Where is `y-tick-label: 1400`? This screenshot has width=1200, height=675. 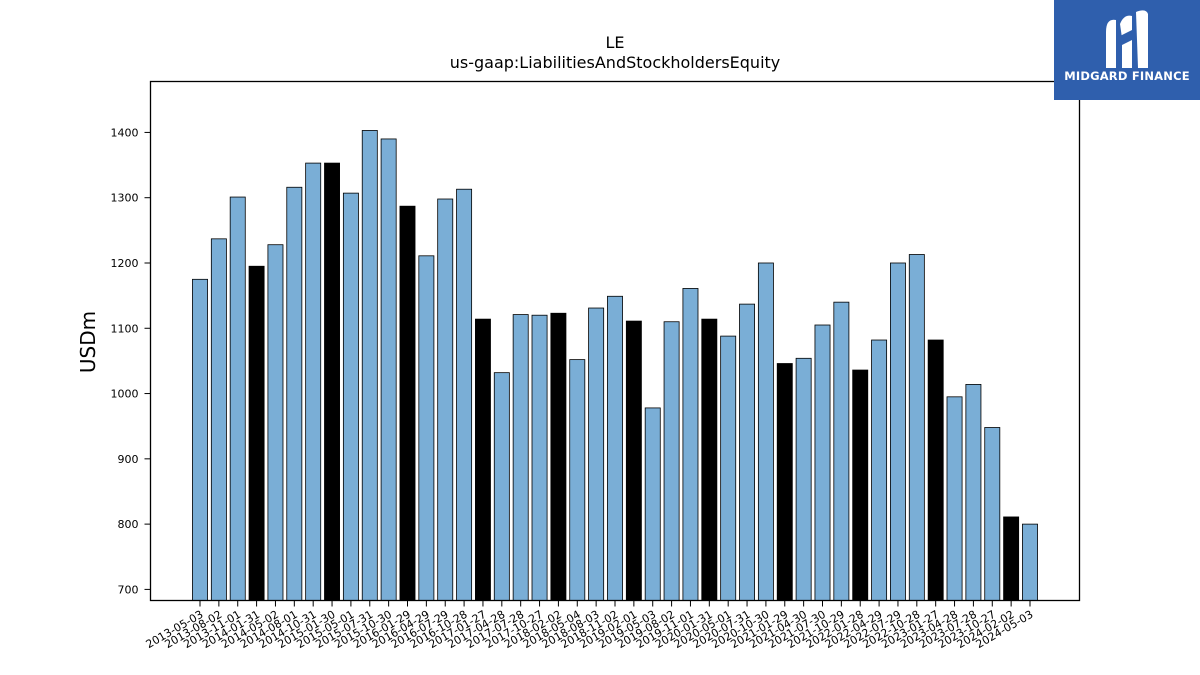
y-tick-label: 1400 is located at coordinates (125, 132).